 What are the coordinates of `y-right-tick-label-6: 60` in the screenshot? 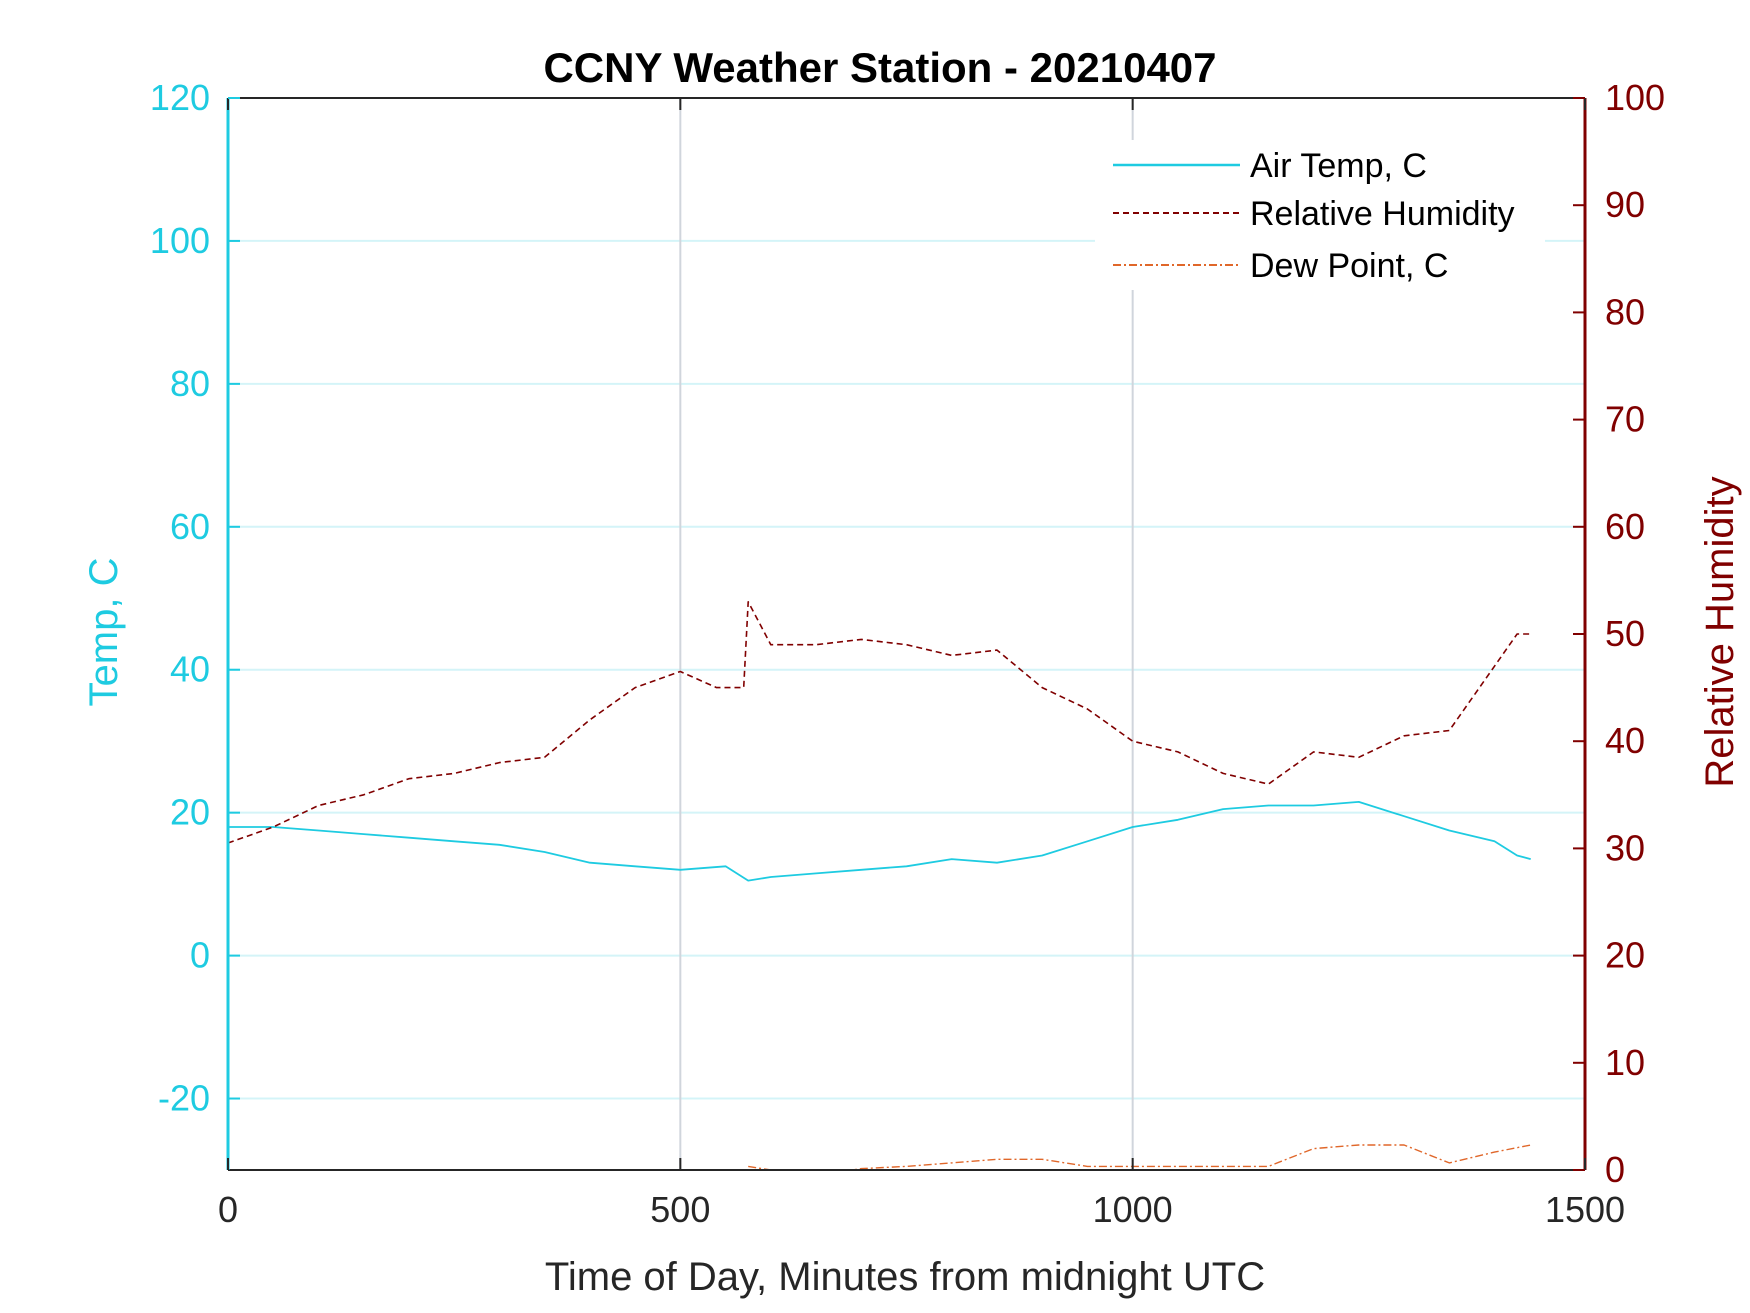 It's located at (1625, 526).